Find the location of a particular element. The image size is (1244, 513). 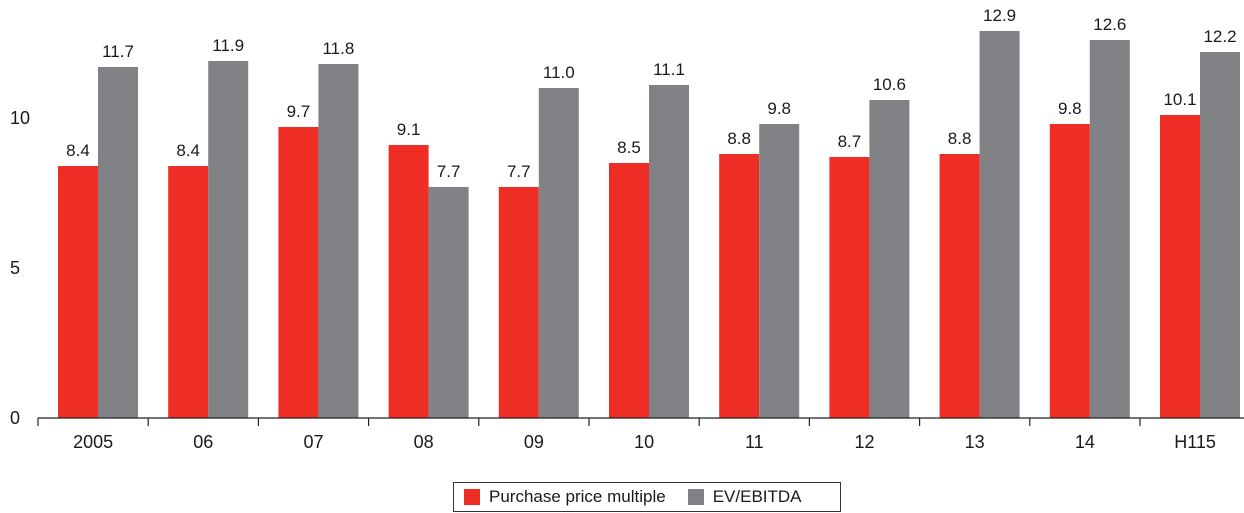

data-label: 10.6 is located at coordinates (889, 84).